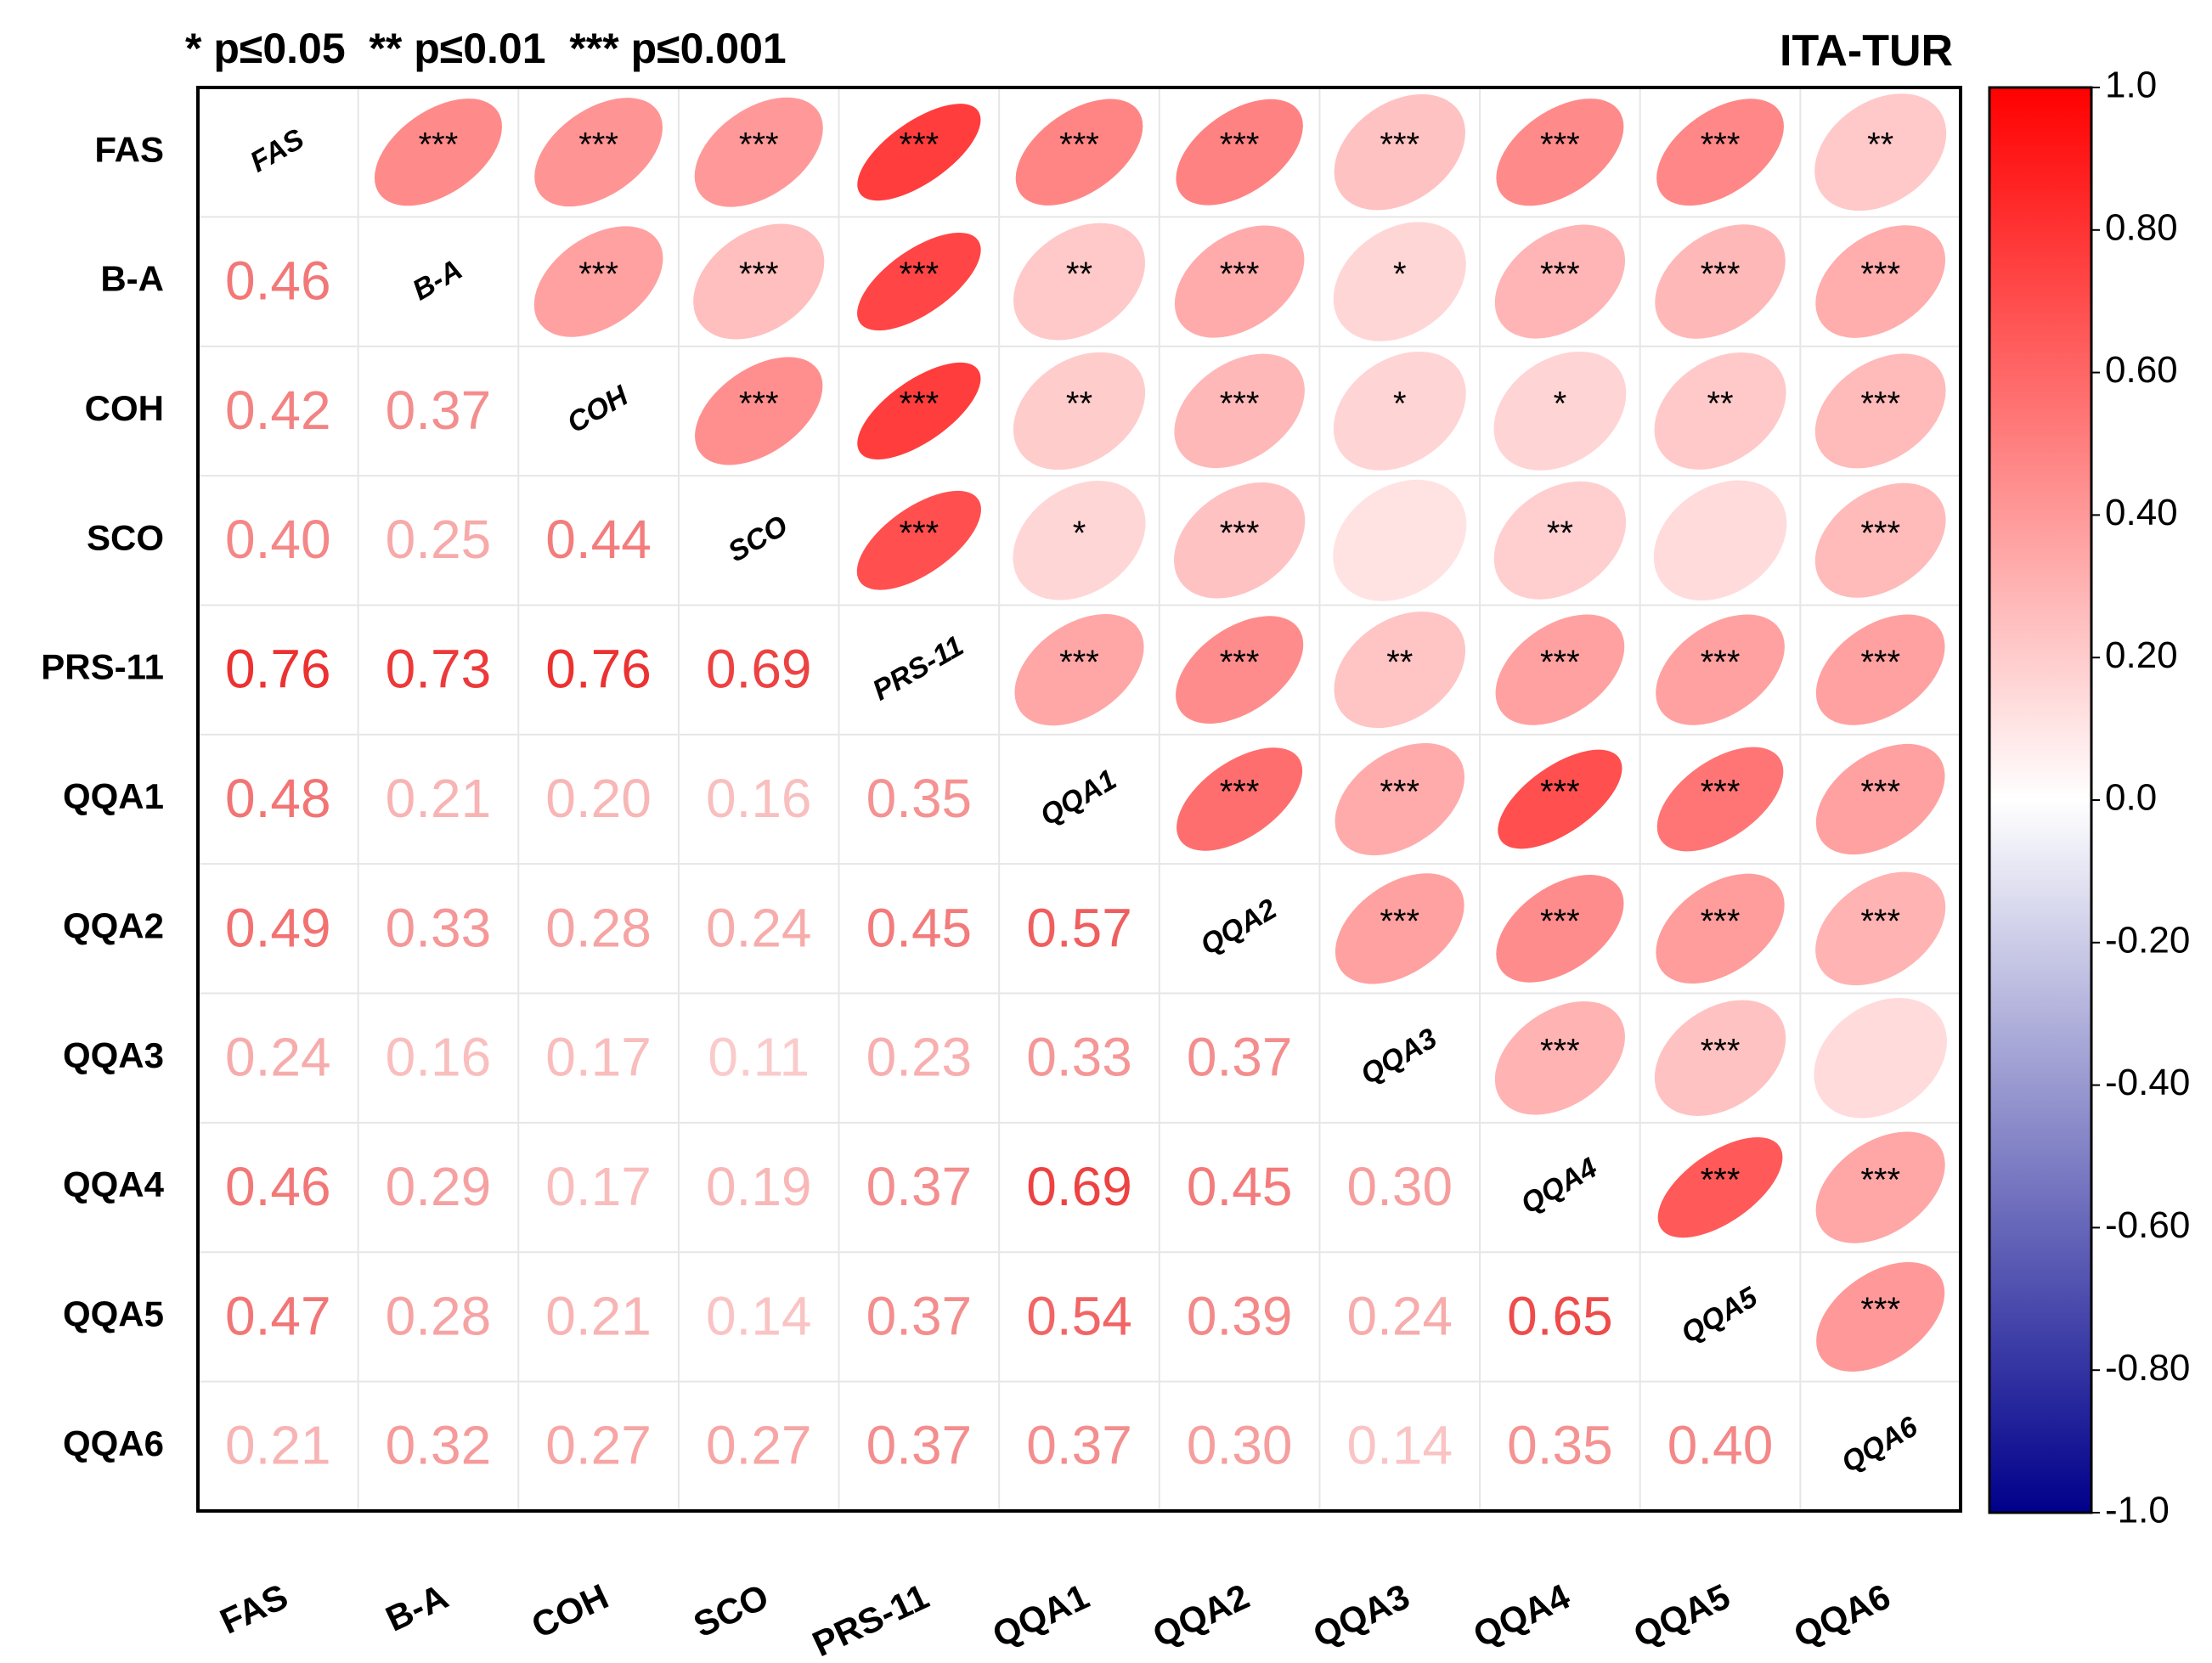  I want to click on colorbar, so click(2041, 800).